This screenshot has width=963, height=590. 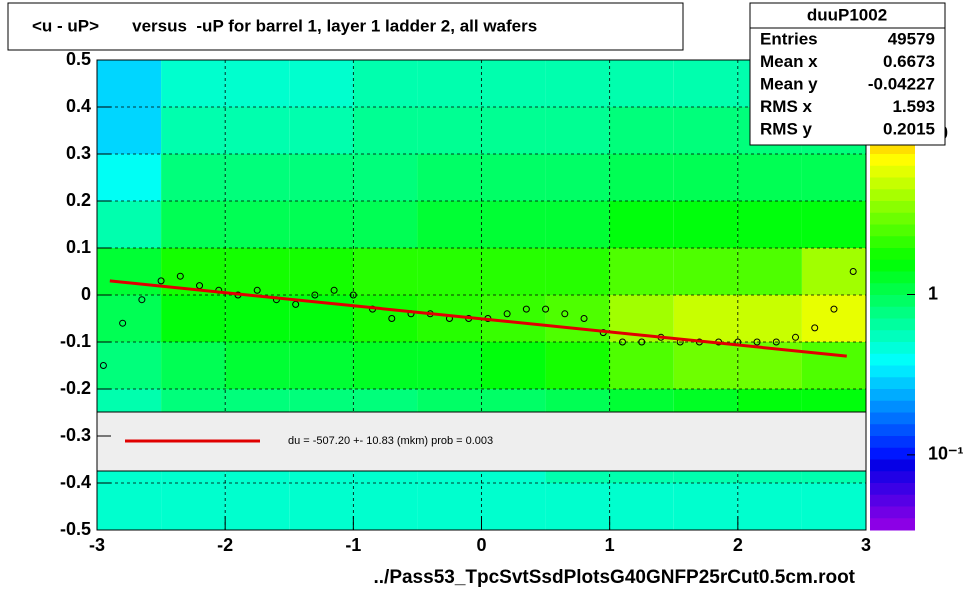 What do you see at coordinates (786, 106) in the screenshot?
I see `stats-label: RMS x` at bounding box center [786, 106].